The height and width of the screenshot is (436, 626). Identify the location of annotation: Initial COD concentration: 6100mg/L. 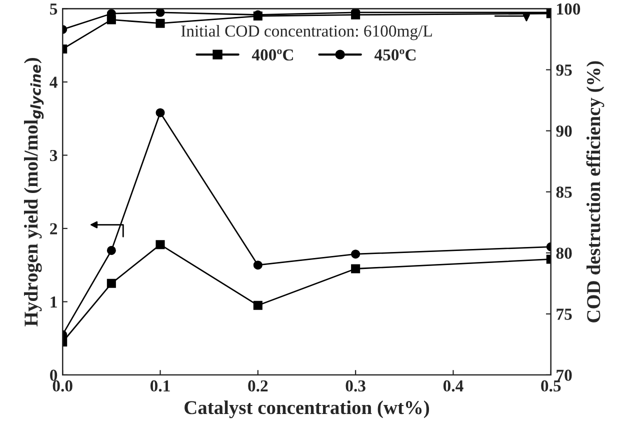
(306, 32).